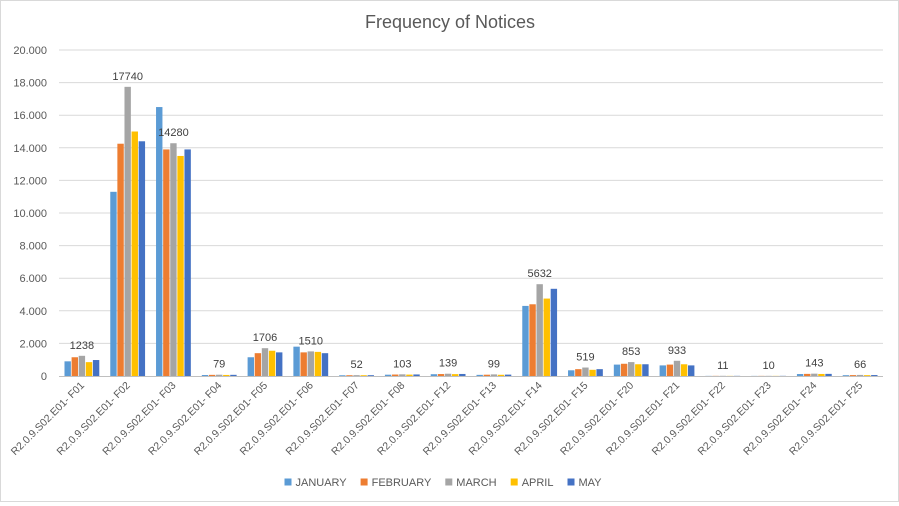  I want to click on legend-label: MARCH, so click(476, 483).